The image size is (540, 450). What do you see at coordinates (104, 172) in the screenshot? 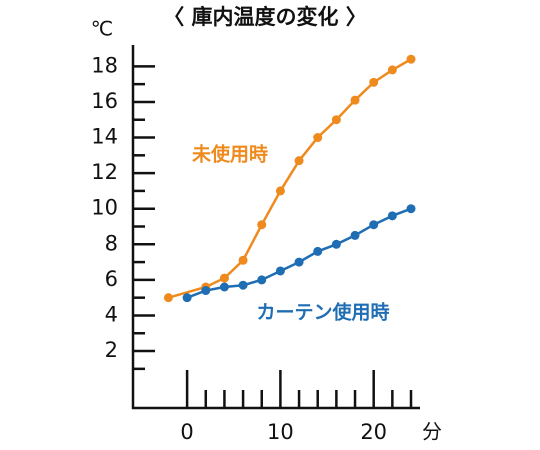
I see `y-tick-label: 12` at bounding box center [104, 172].